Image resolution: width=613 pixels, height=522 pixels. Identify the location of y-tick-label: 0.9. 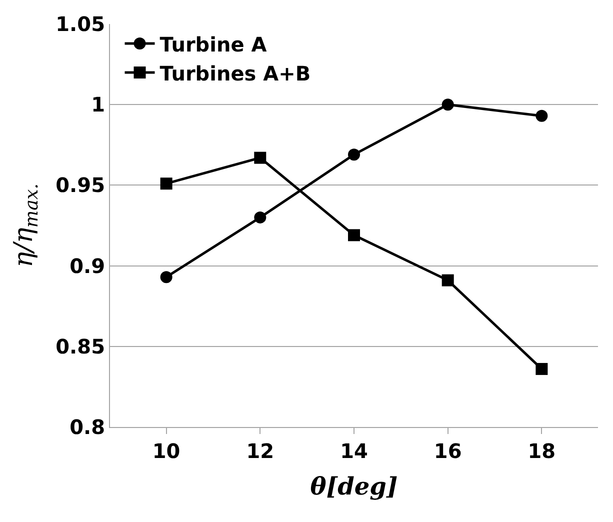
(87, 266).